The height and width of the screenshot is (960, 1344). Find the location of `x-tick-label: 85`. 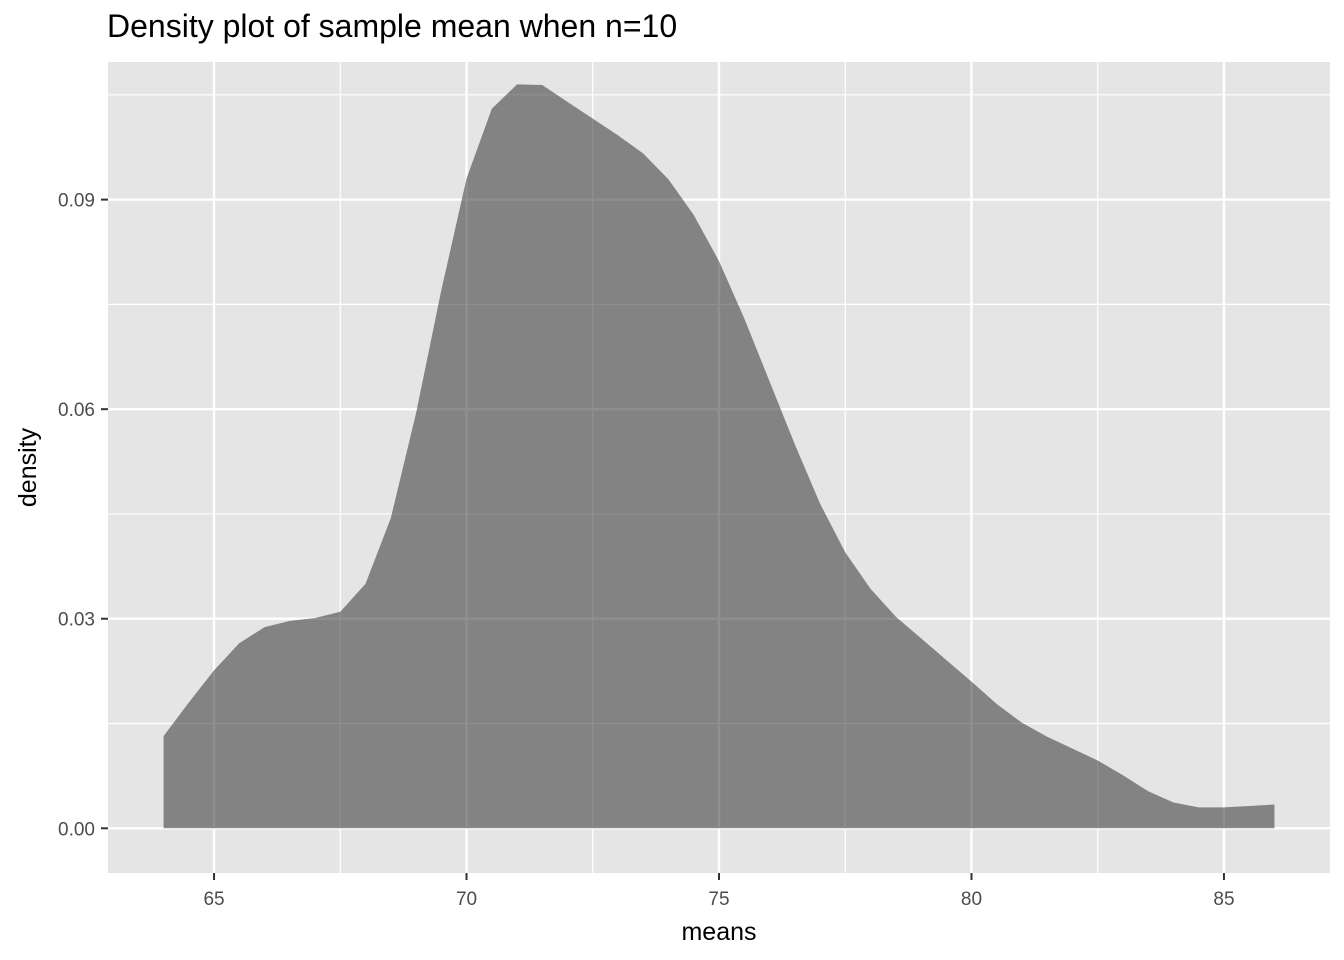

x-tick-label: 85 is located at coordinates (1223, 899).